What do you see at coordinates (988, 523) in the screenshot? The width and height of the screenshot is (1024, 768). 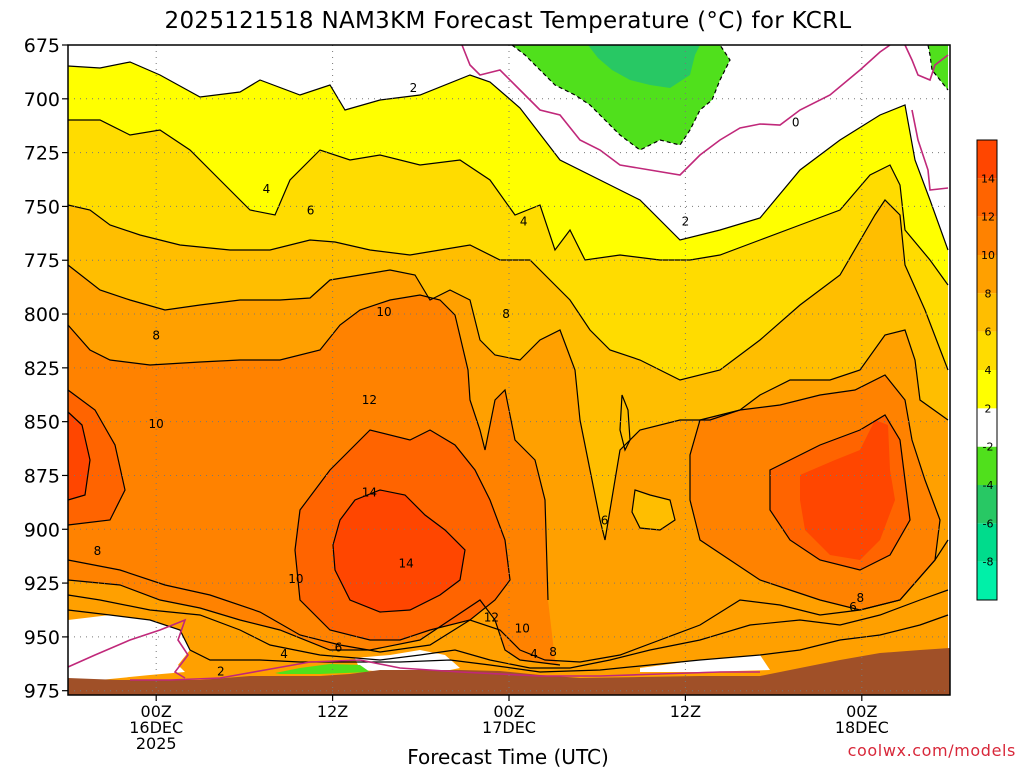 I see `colorbar-tick-label: -6` at bounding box center [988, 523].